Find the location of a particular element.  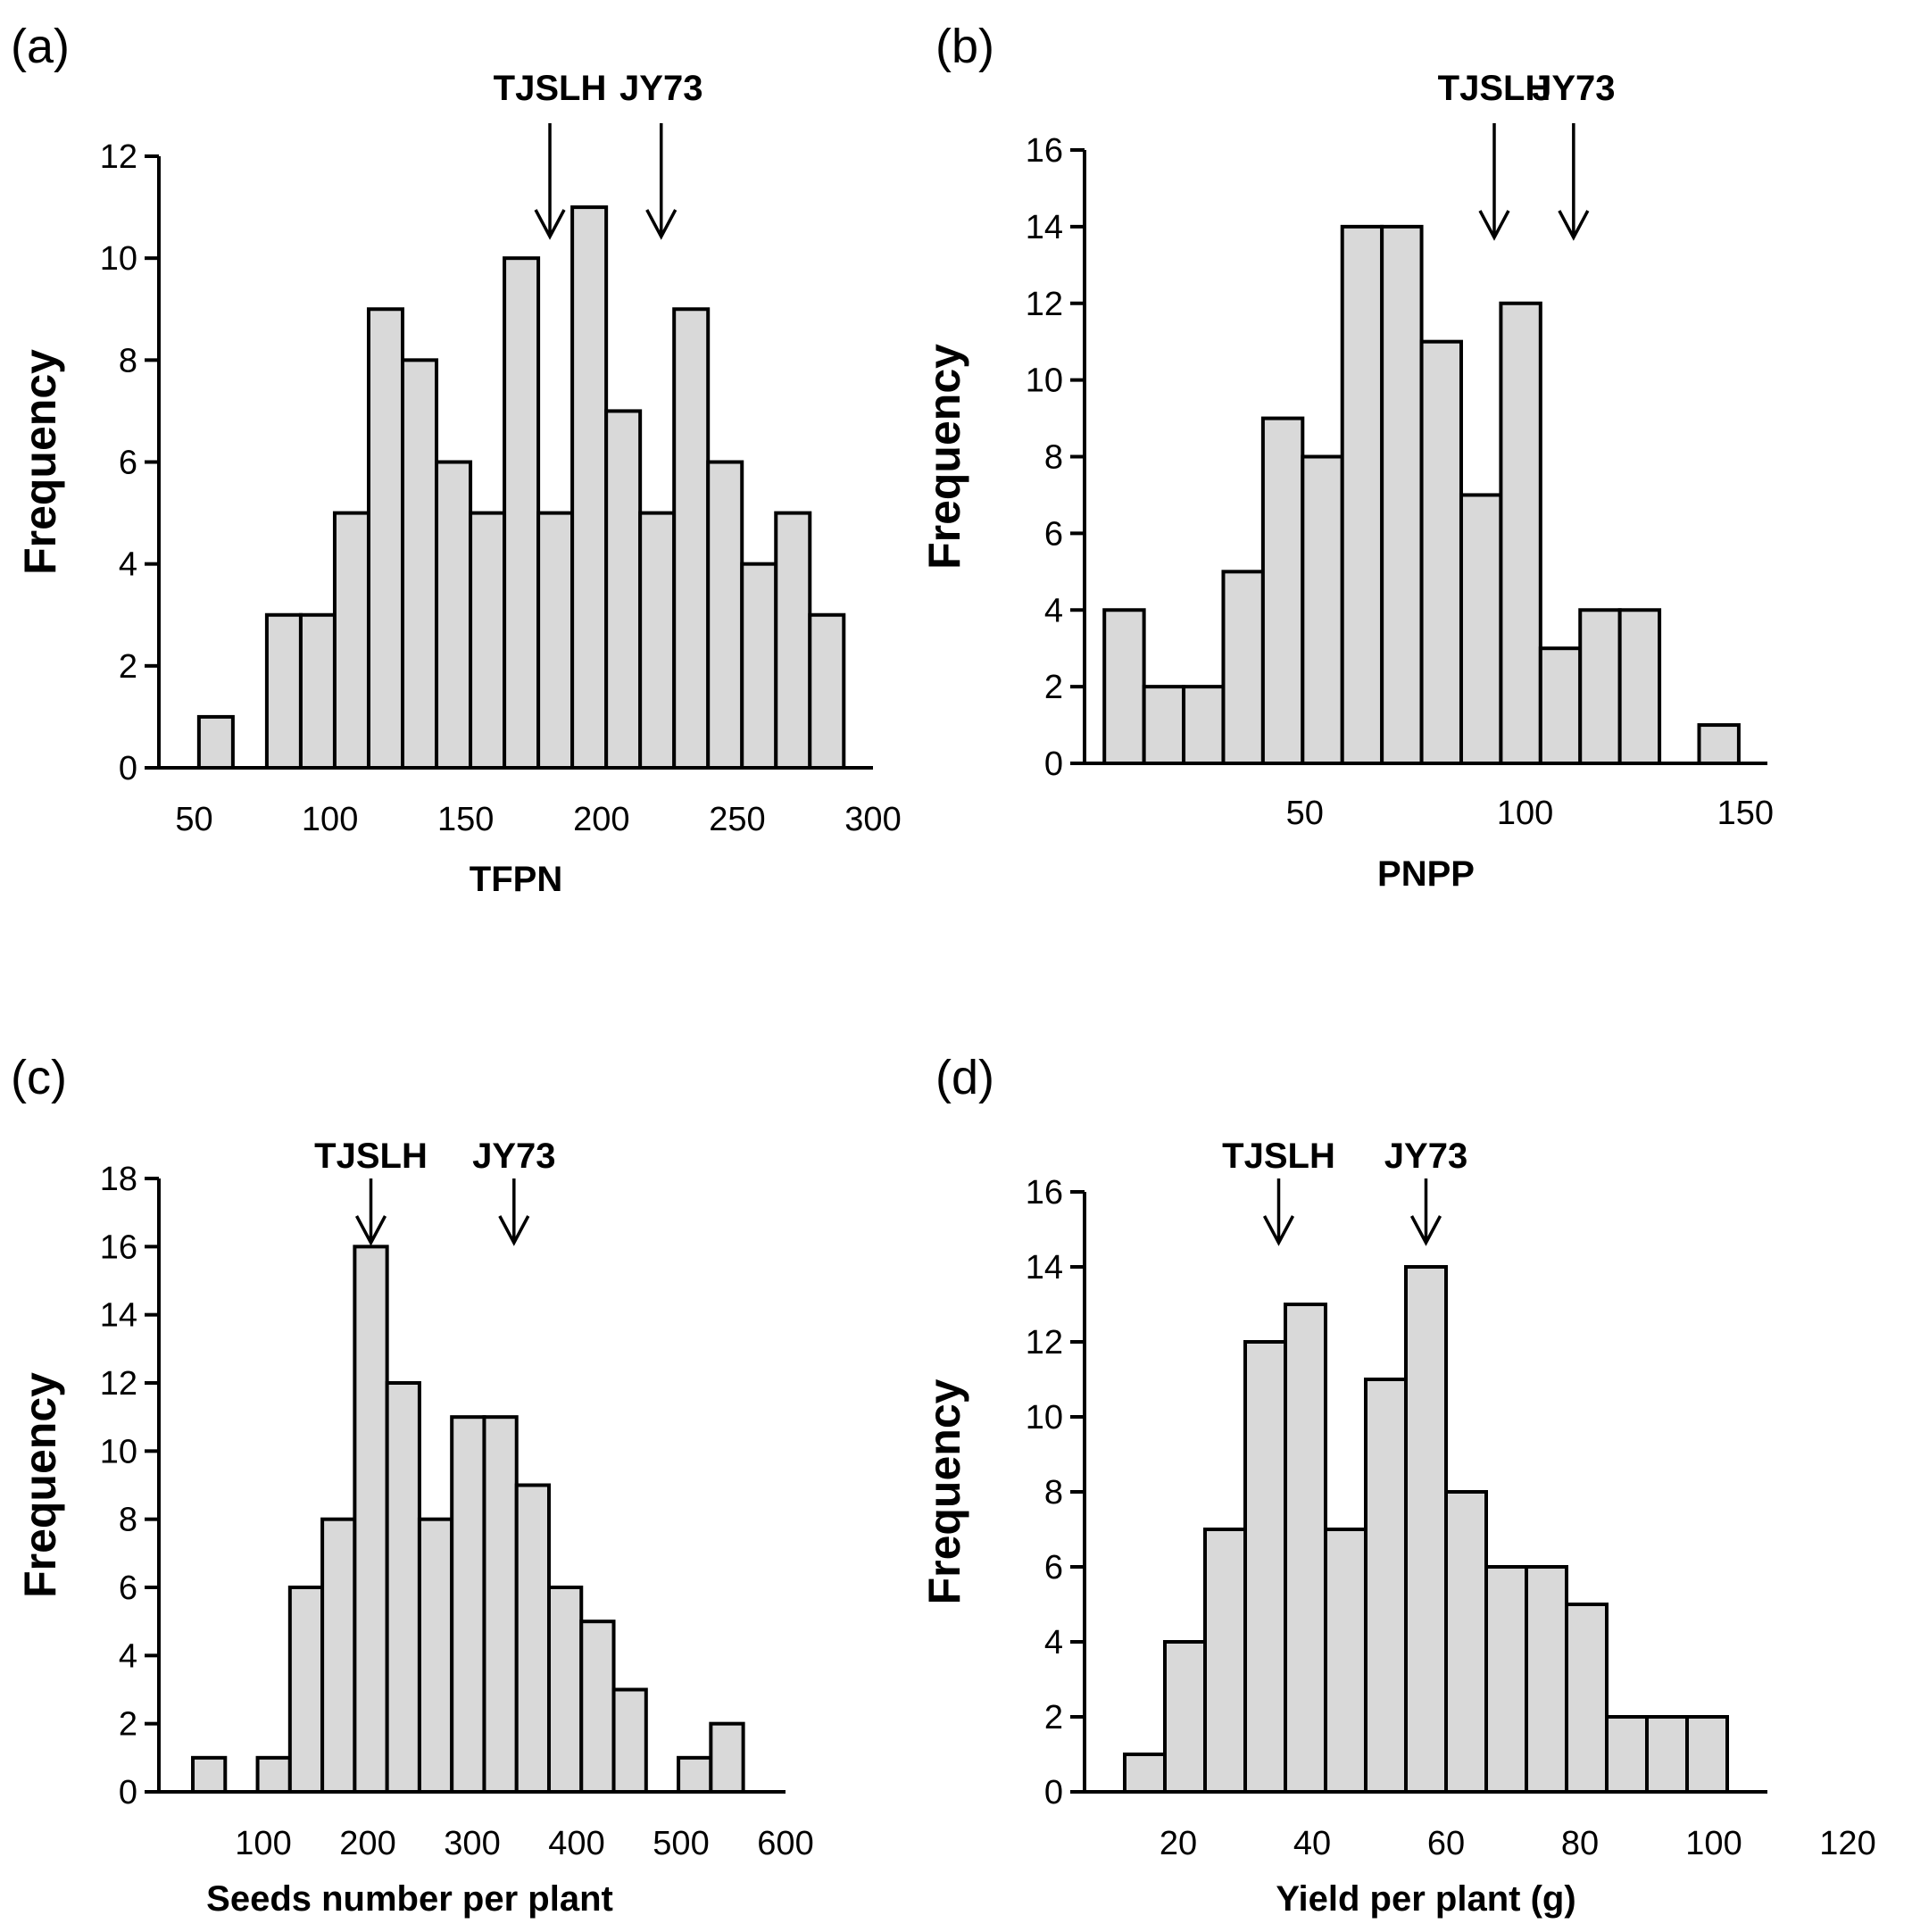

x-tick-label: 500 is located at coordinates (681, 1843).